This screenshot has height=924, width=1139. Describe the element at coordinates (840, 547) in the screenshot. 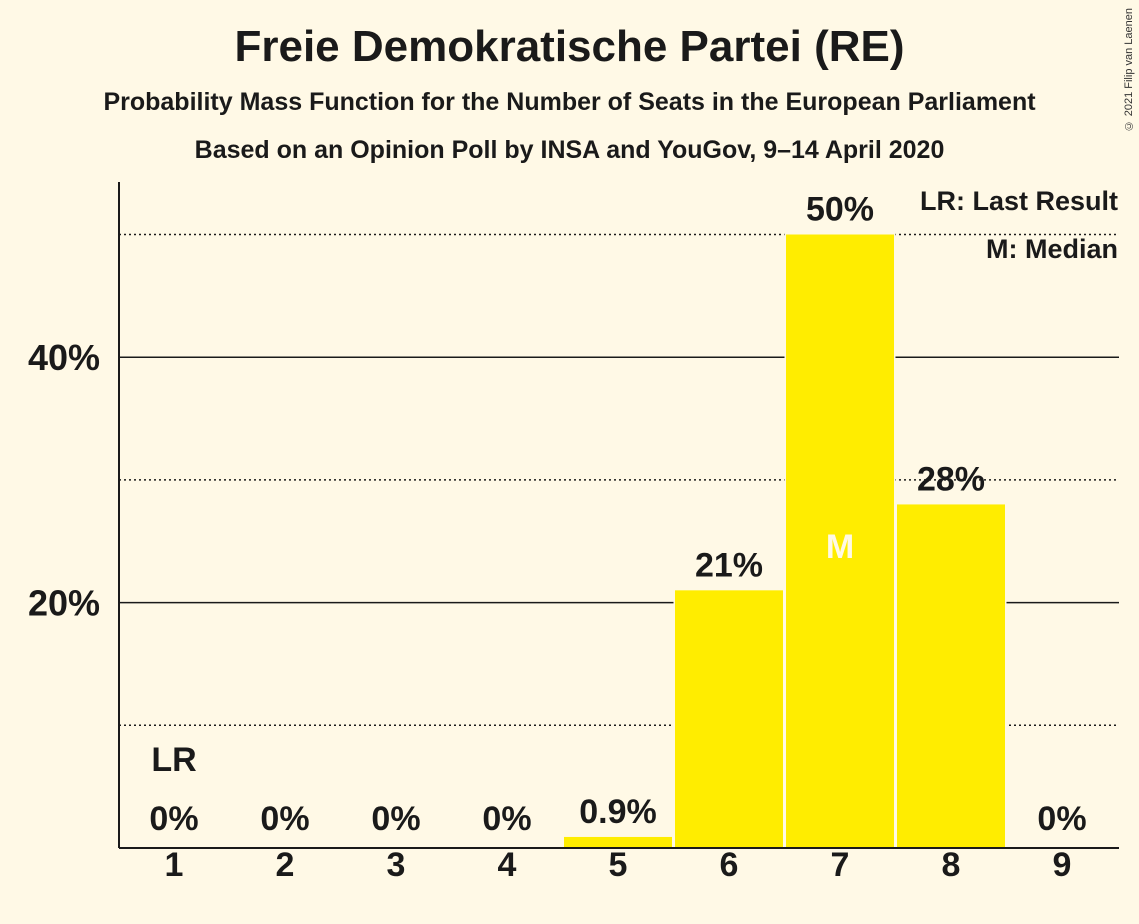

I see `median-marker: M` at that location.